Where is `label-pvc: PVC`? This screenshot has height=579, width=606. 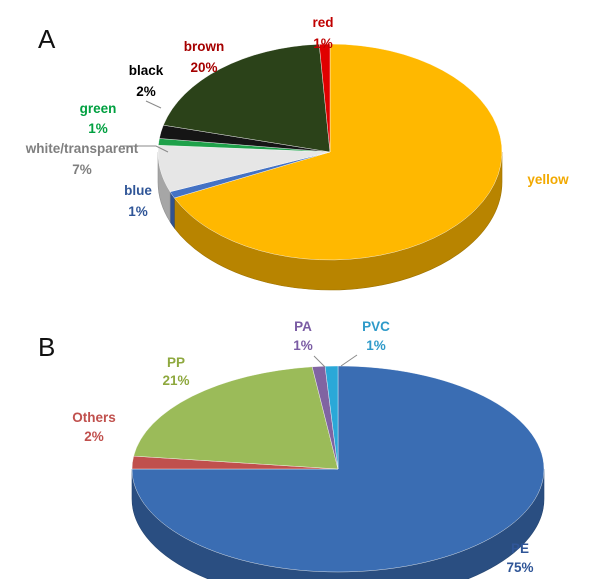 label-pvc: PVC is located at coordinates (376, 326).